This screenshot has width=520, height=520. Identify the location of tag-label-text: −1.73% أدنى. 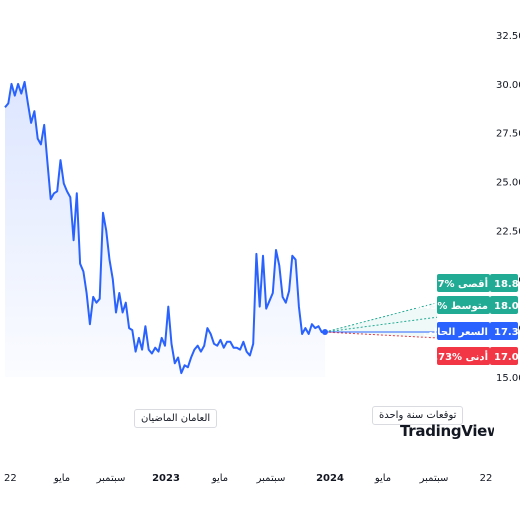
(453, 356).